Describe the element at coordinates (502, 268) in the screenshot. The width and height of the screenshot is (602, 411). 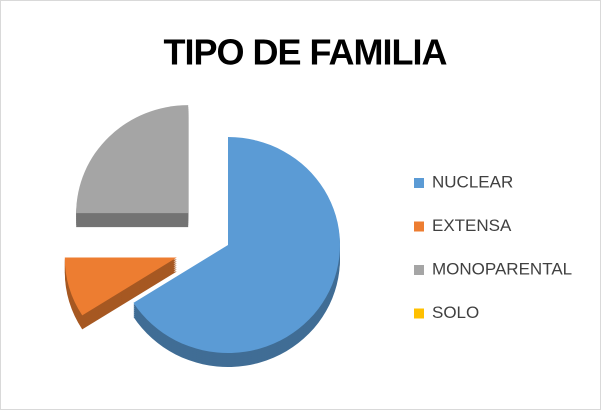
I see `legend-label: MONOPARENTAL` at that location.